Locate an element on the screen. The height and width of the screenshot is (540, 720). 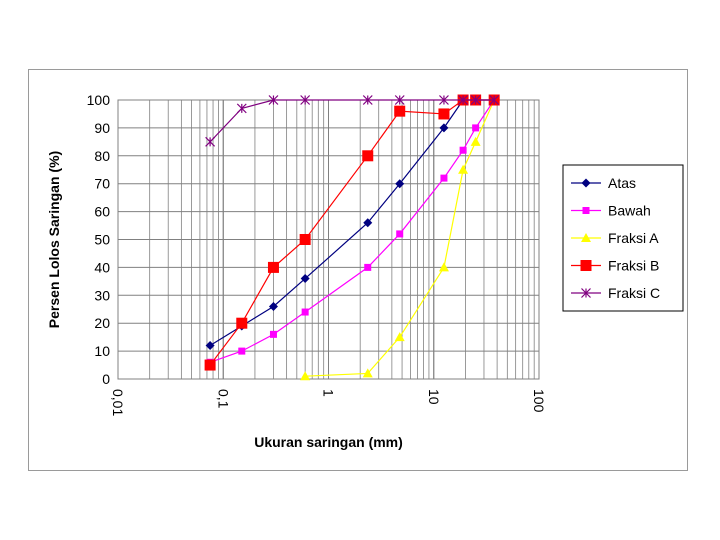
legend-item: Fraksi B is located at coordinates (615, 266).